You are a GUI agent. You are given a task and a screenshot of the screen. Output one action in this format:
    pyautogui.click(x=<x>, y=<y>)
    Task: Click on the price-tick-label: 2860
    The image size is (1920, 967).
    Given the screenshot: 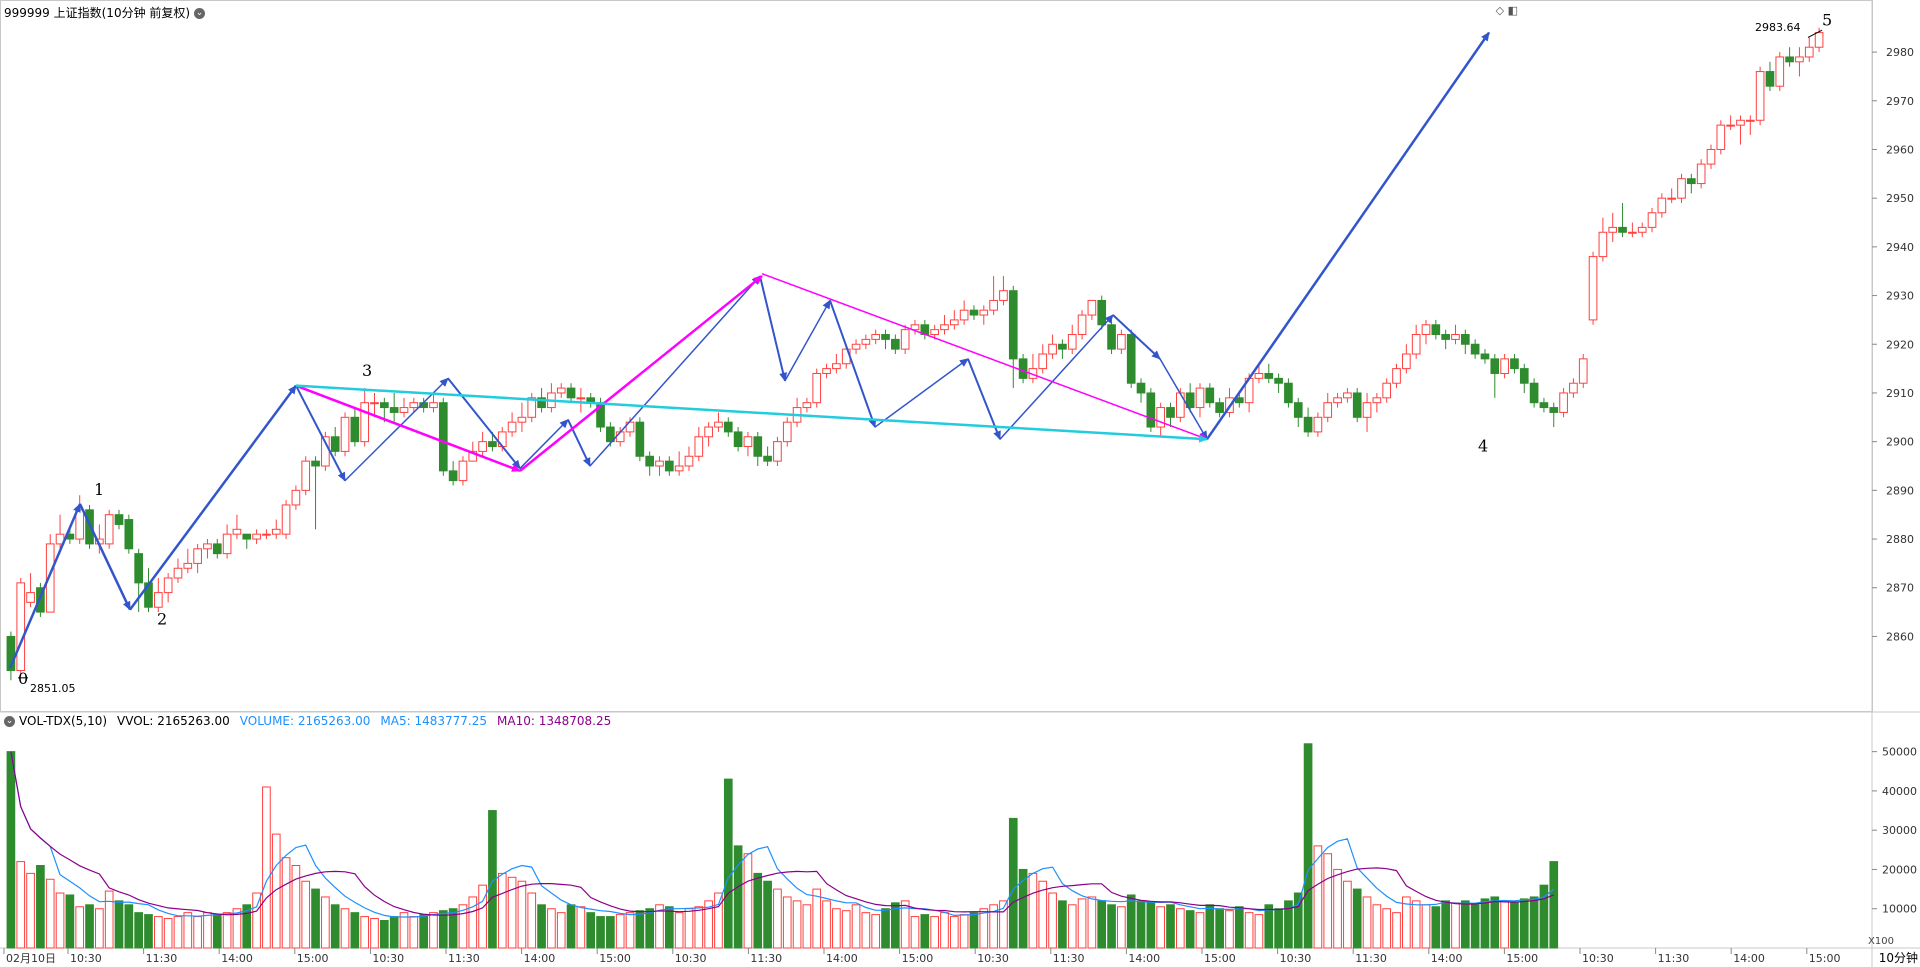 What is the action you would take?
    pyautogui.click(x=1900, y=636)
    